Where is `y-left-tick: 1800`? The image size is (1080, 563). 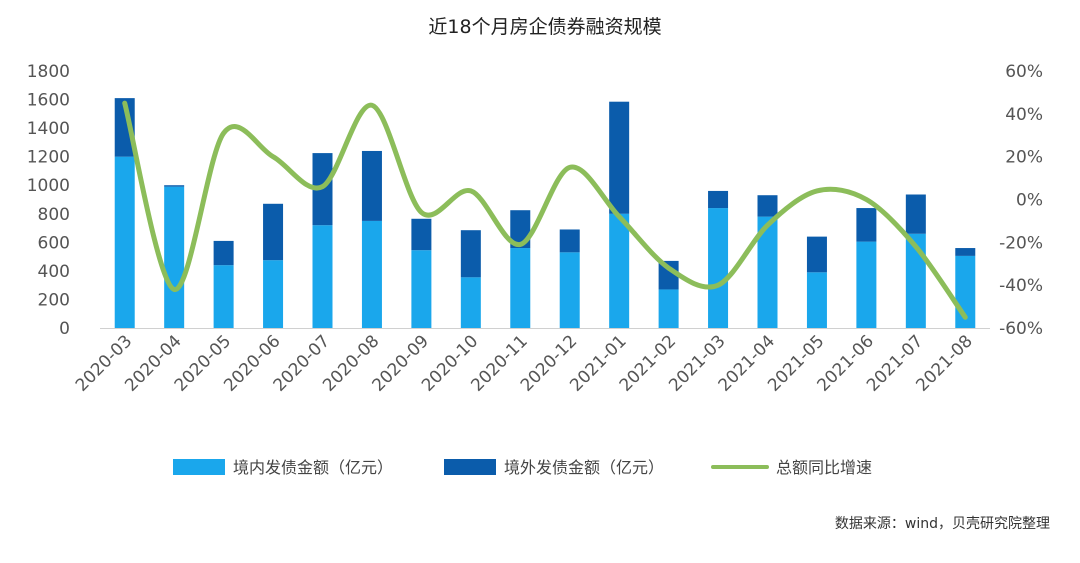
y-left-tick: 1800 is located at coordinates (48, 72).